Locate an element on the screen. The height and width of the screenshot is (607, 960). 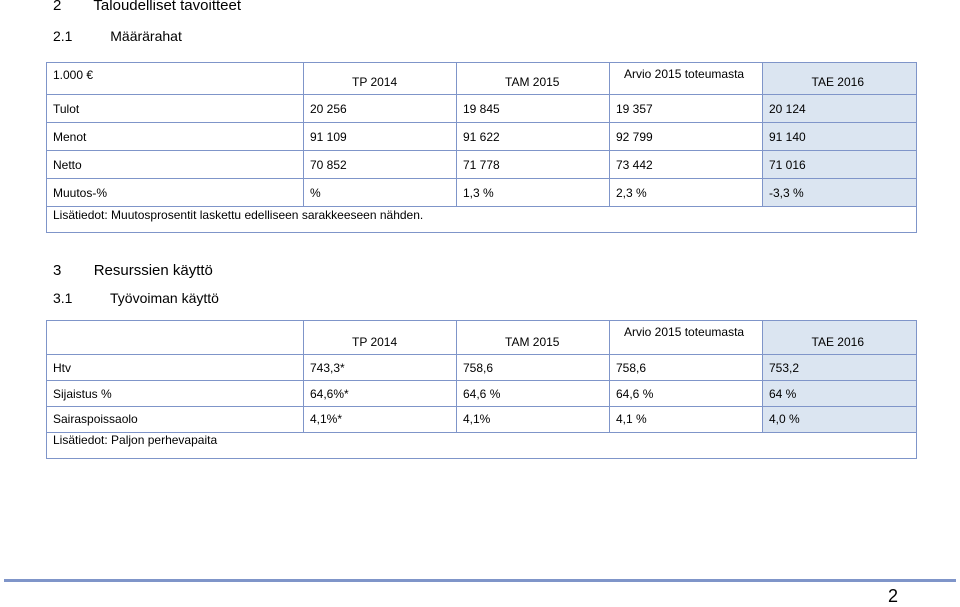
row-label: Sairaspoissaolo is located at coordinates (175, 419).